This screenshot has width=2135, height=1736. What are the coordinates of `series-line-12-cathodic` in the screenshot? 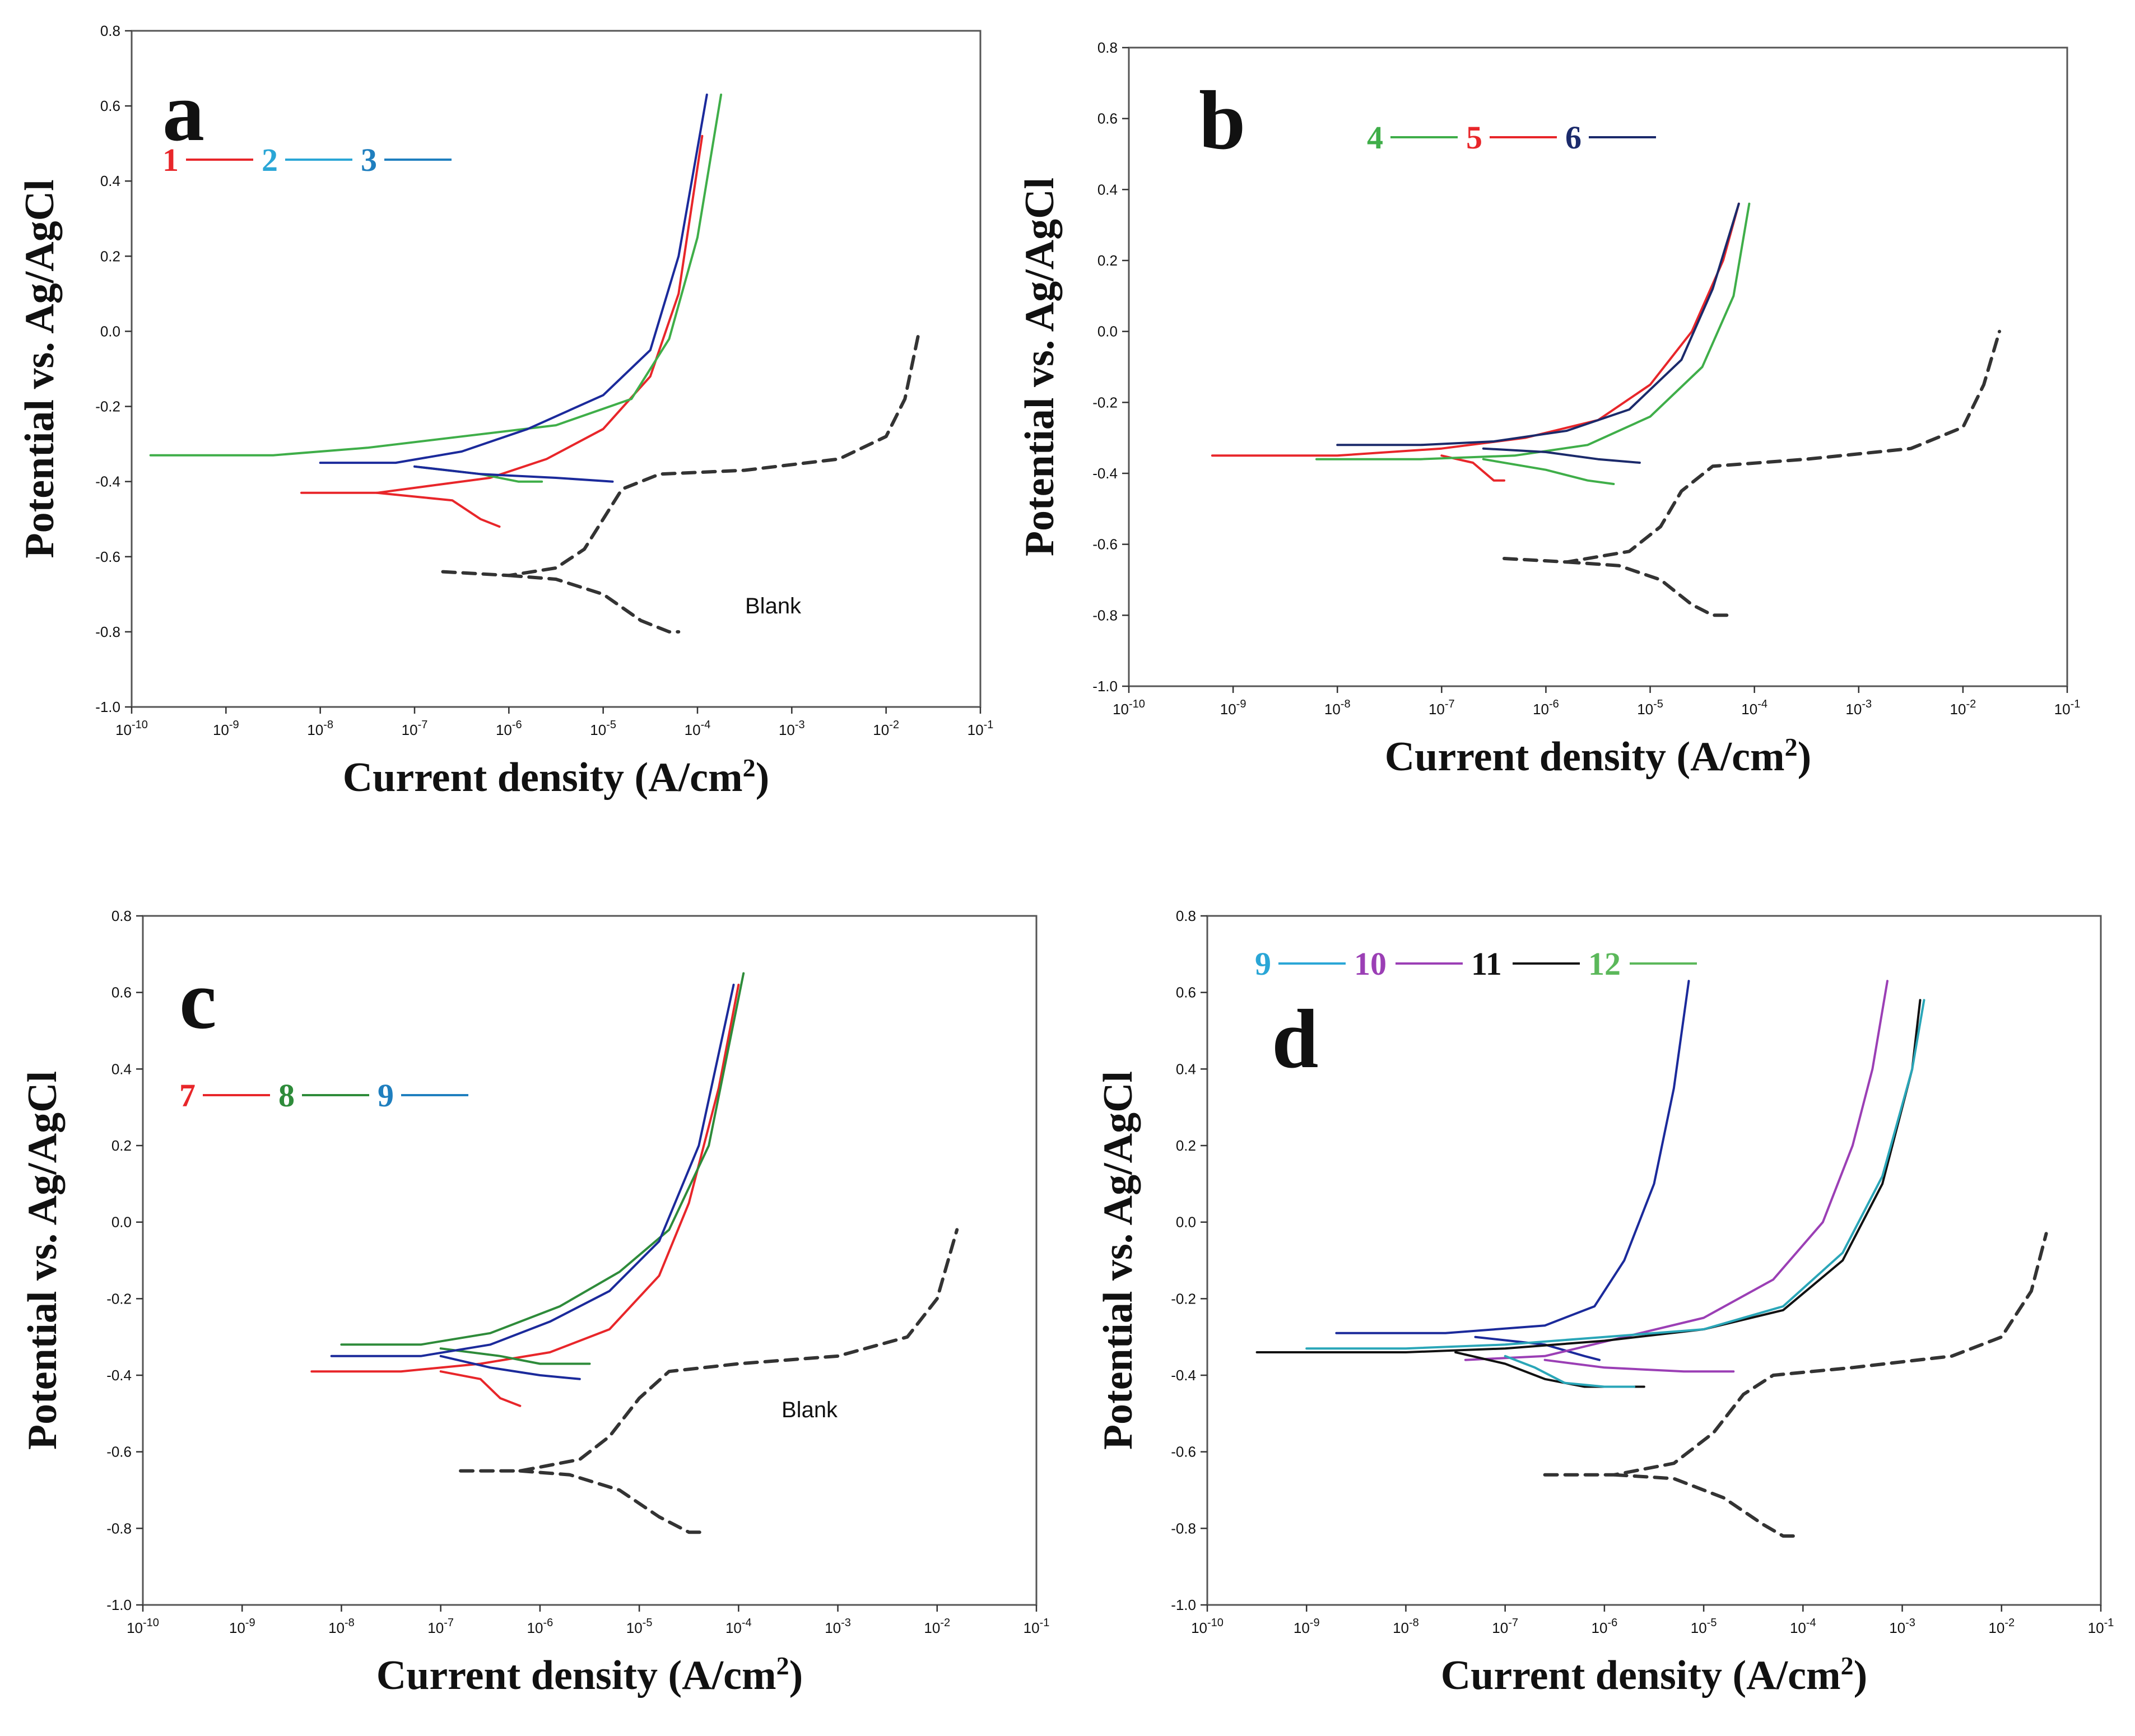 It's located at (1570, 1371).